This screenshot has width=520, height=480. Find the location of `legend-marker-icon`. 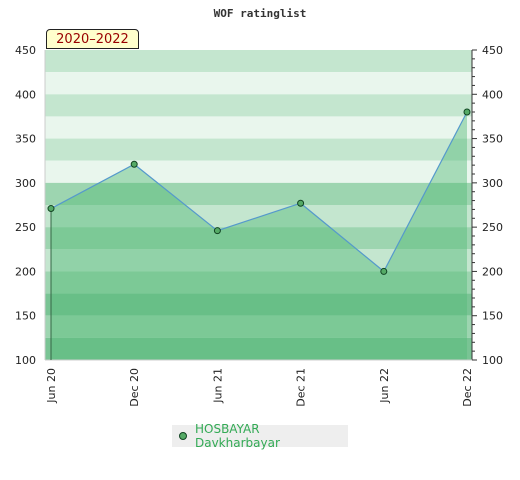

legend-marker-icon is located at coordinates (183, 436).